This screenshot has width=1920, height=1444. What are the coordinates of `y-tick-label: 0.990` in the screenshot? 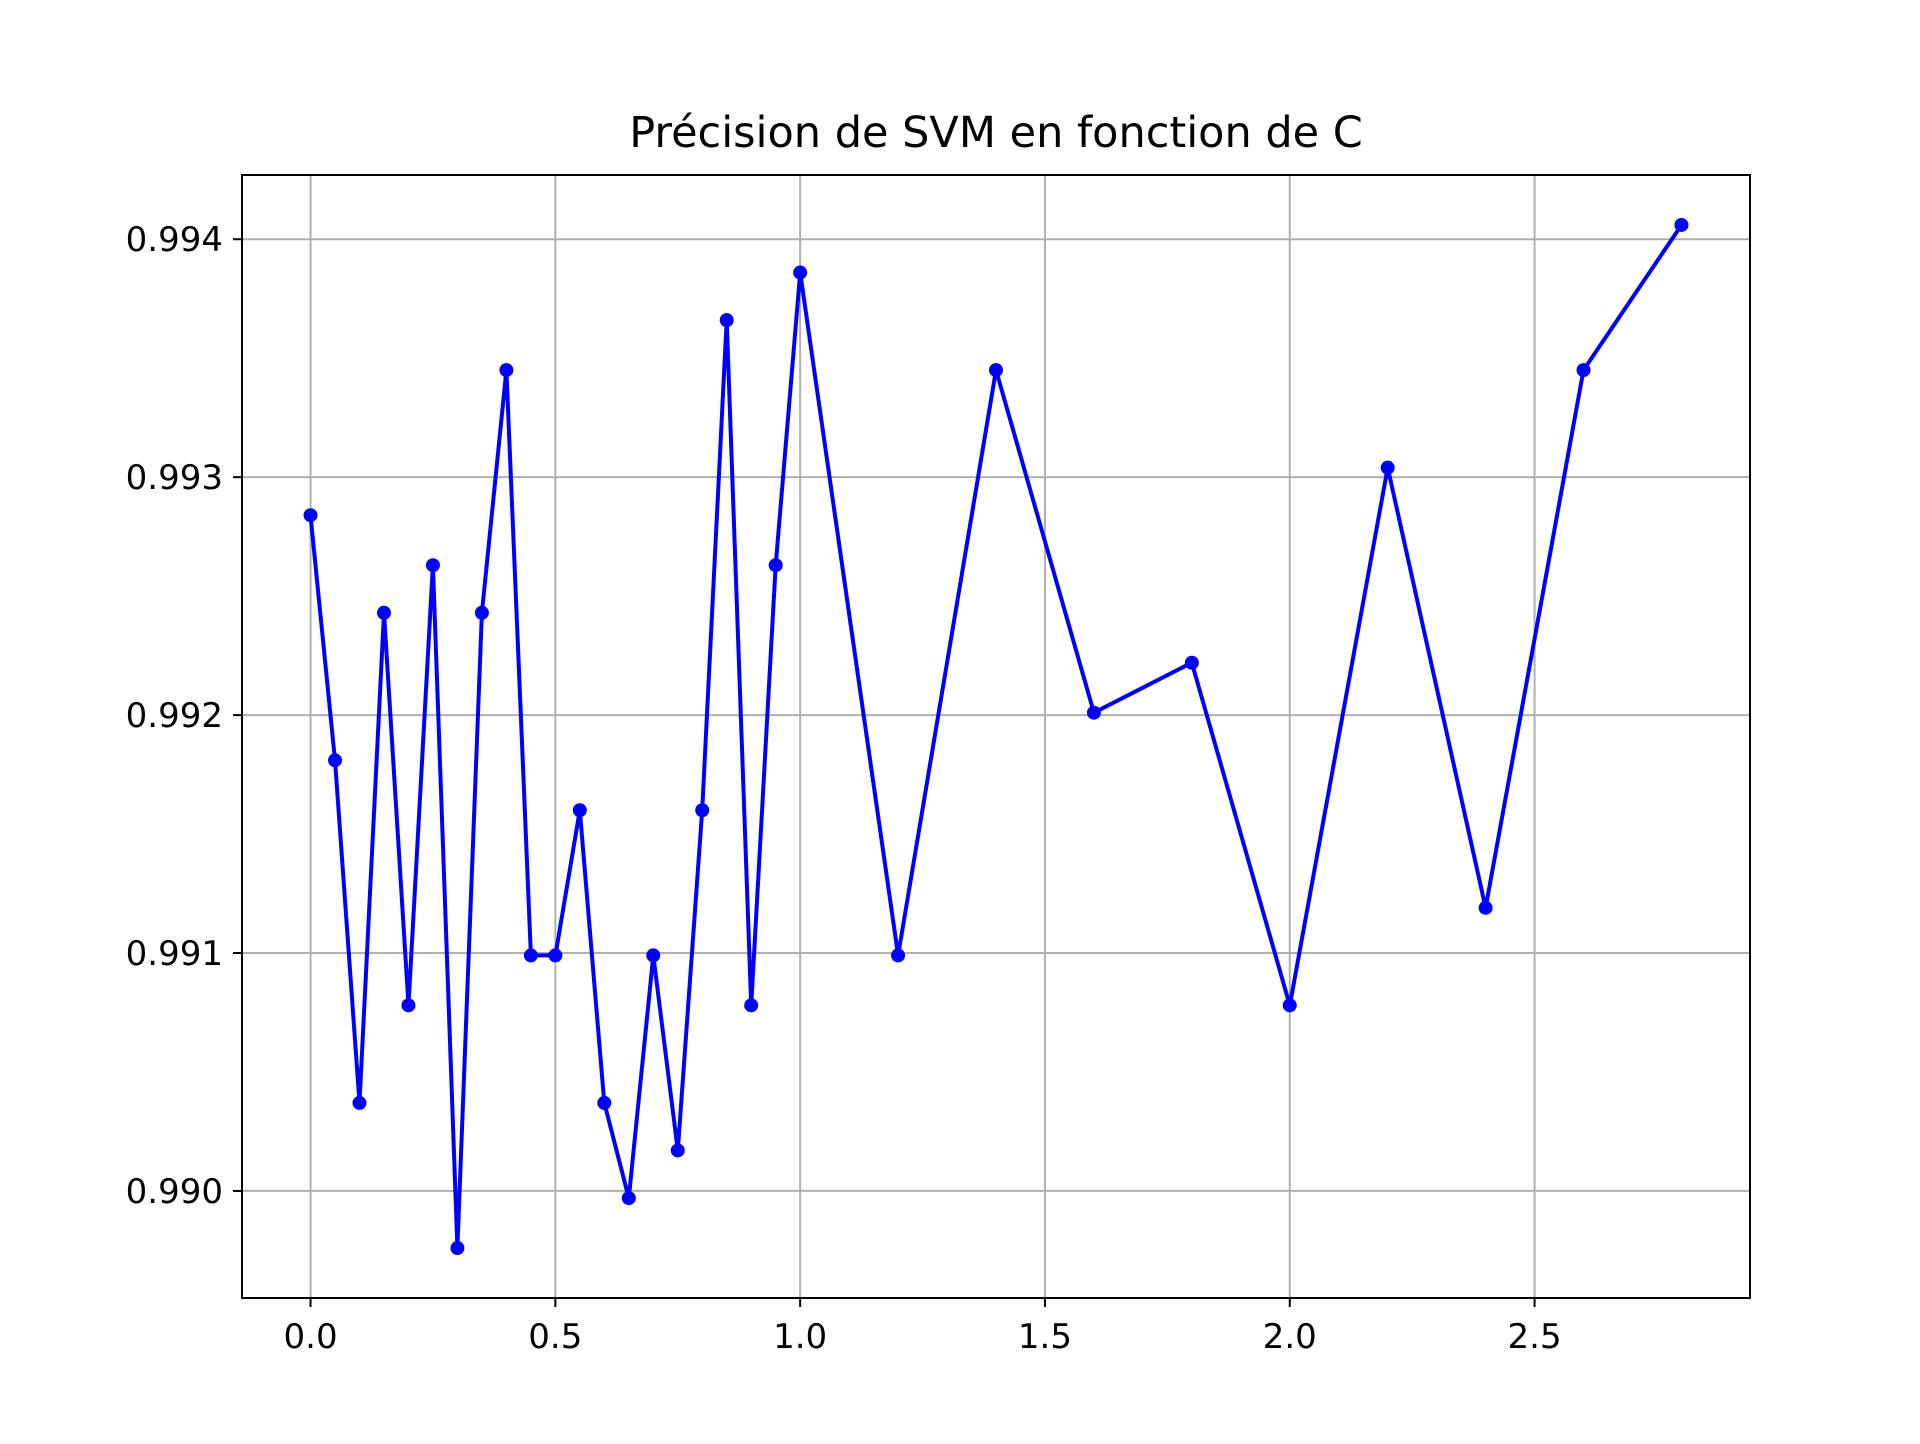 It's located at (174, 1192).